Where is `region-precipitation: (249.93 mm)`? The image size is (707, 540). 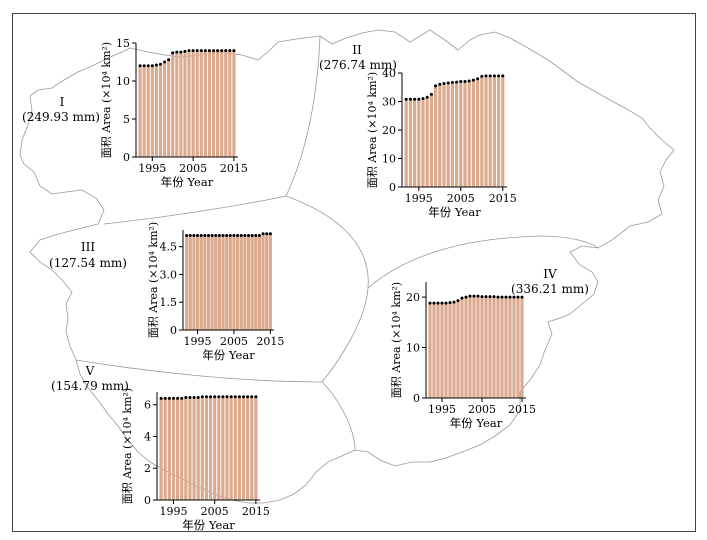
region-precipitation: (249.93 mm) is located at coordinates (61, 117).